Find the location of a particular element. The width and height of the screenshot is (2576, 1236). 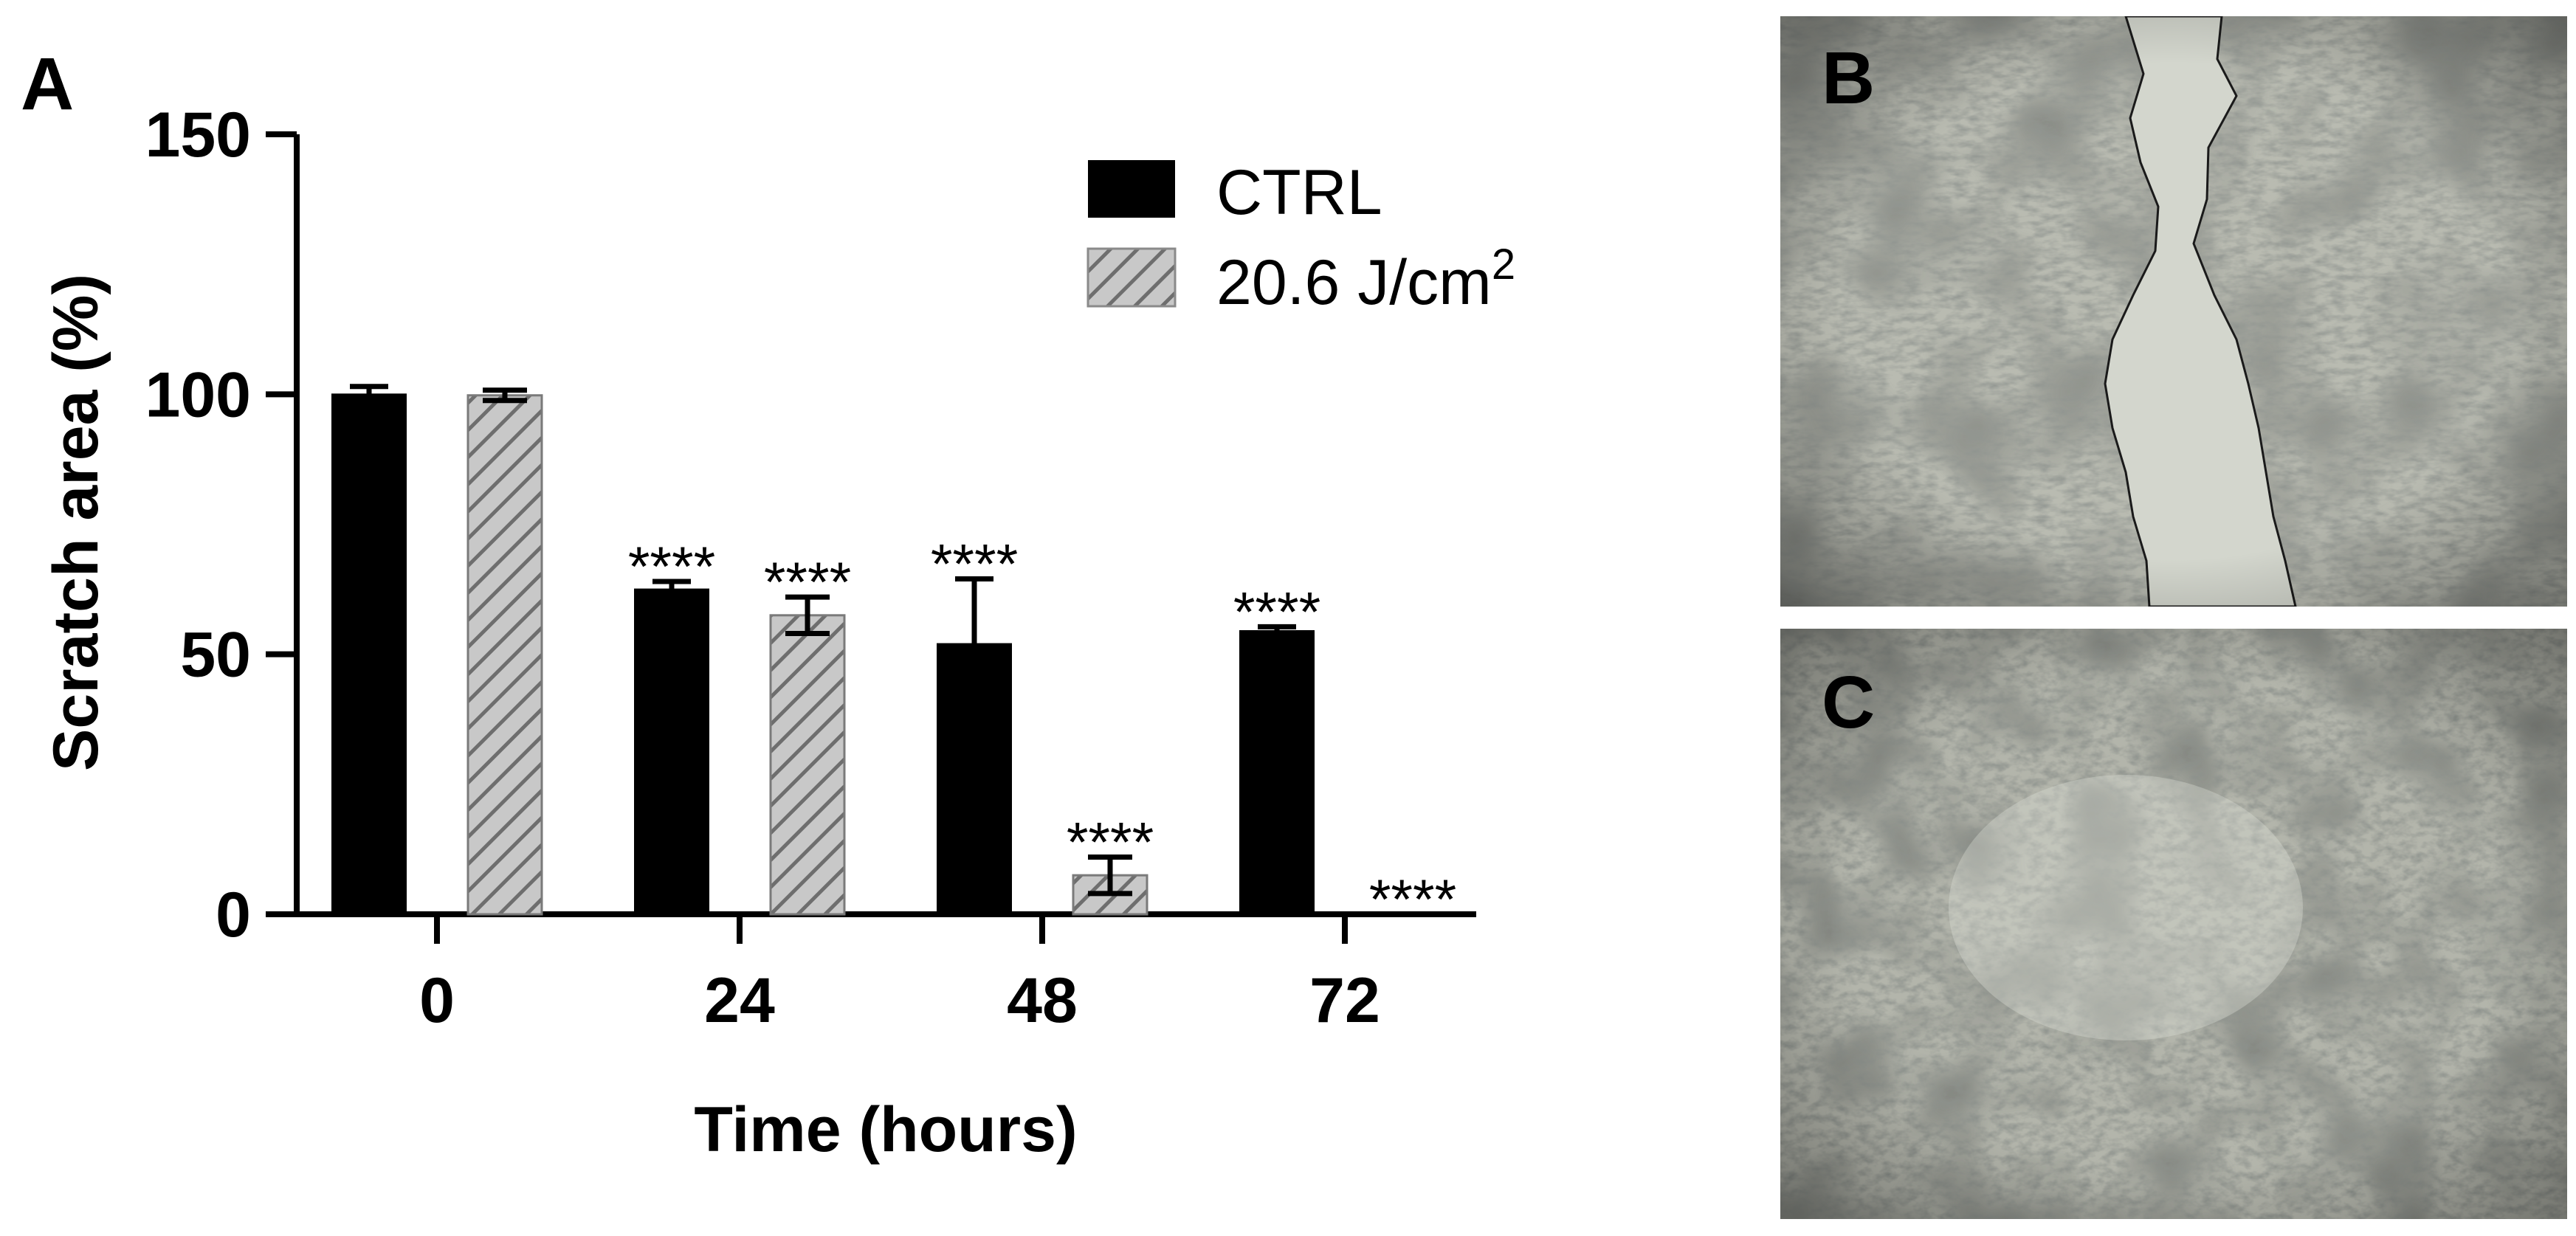

legend-swatch-ctrl is located at coordinates (1131, 189).